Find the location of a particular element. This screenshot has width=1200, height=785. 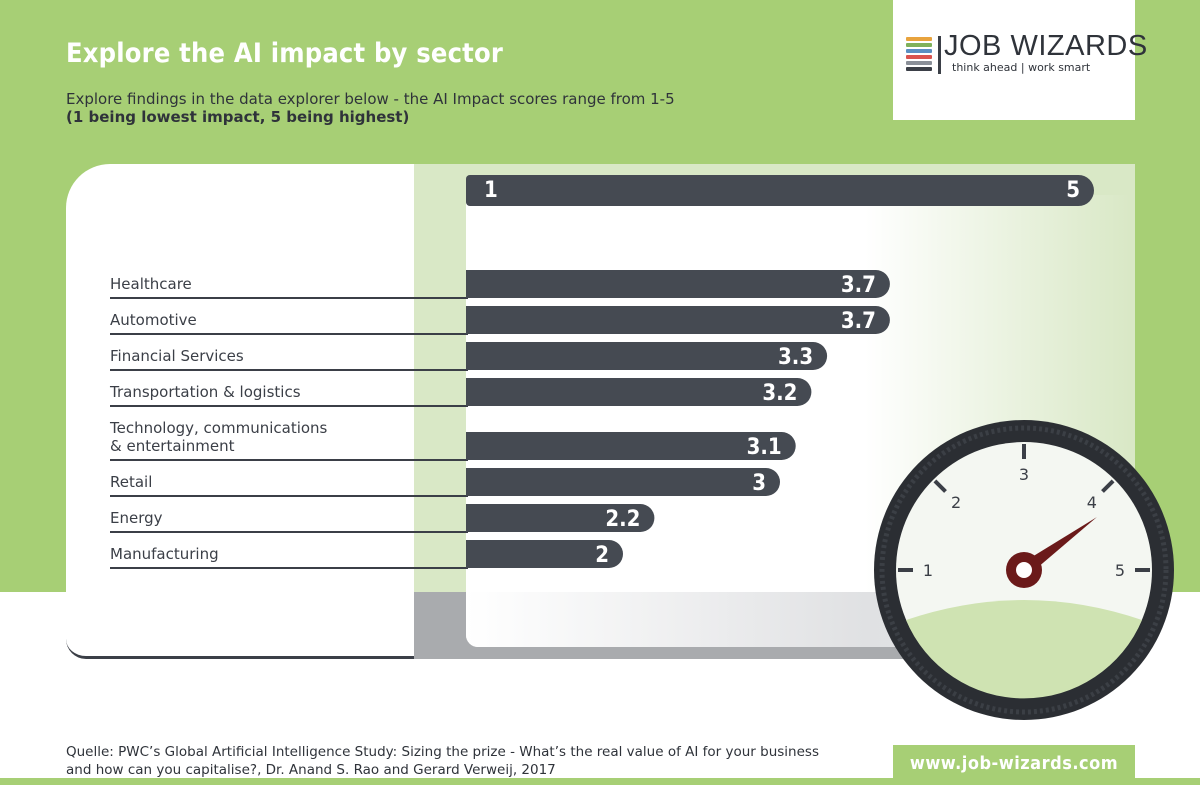

category-label: Retail is located at coordinates (131, 482).